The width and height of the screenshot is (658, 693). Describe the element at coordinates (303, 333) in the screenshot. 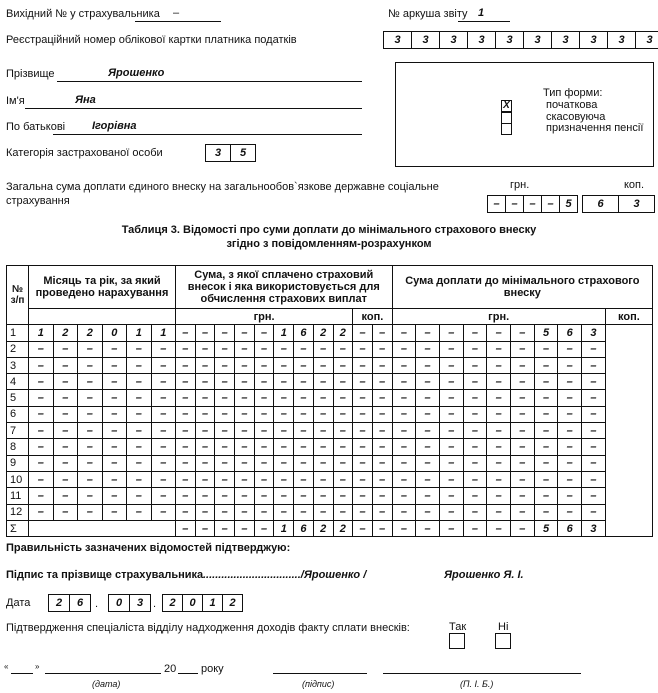

I see `table-cell: 6` at that location.